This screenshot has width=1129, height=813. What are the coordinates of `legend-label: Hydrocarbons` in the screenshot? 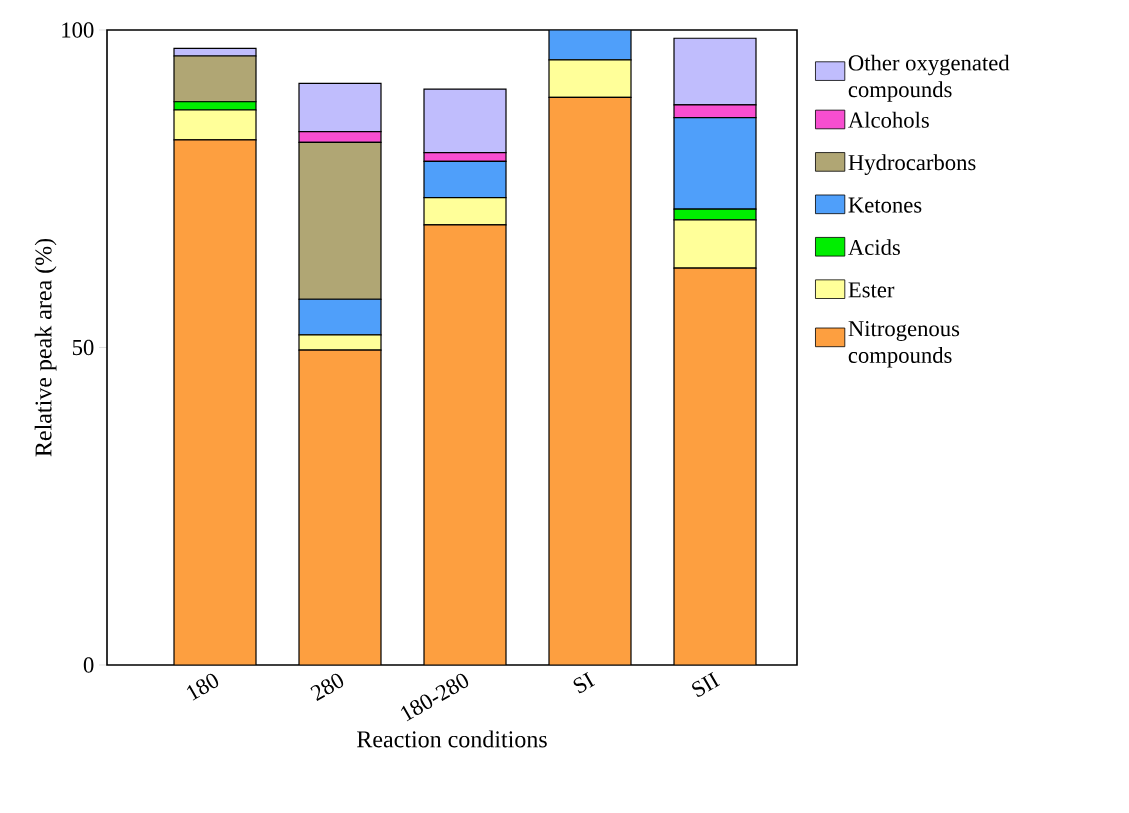 It's located at (912, 164).